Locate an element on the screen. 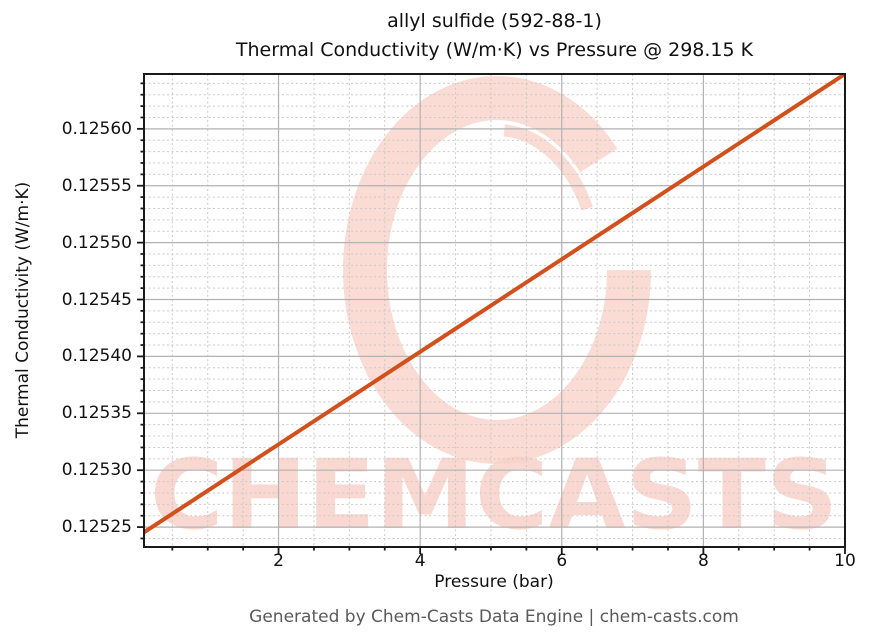 This screenshot has height=644, width=869. y-axis-label: Thermal Conductivity (W/m·K) is located at coordinates (23, 310).